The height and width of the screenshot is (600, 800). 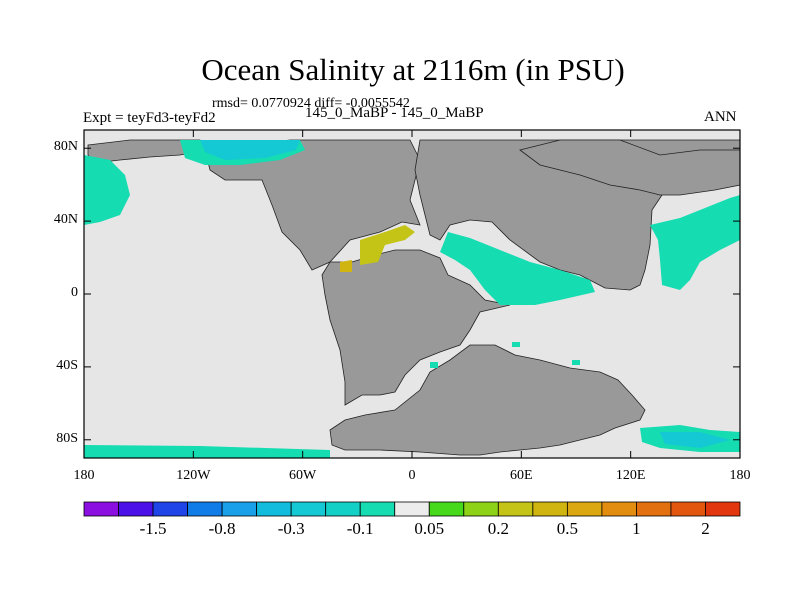 I want to click on land-south-america-africa, so click(x=416, y=327).